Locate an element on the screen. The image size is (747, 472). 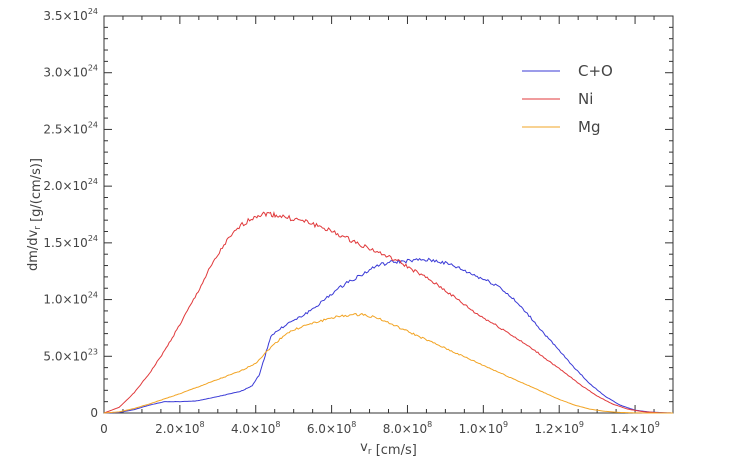
x-tick-label: 8.0×10⁸ is located at coordinates (408, 428).